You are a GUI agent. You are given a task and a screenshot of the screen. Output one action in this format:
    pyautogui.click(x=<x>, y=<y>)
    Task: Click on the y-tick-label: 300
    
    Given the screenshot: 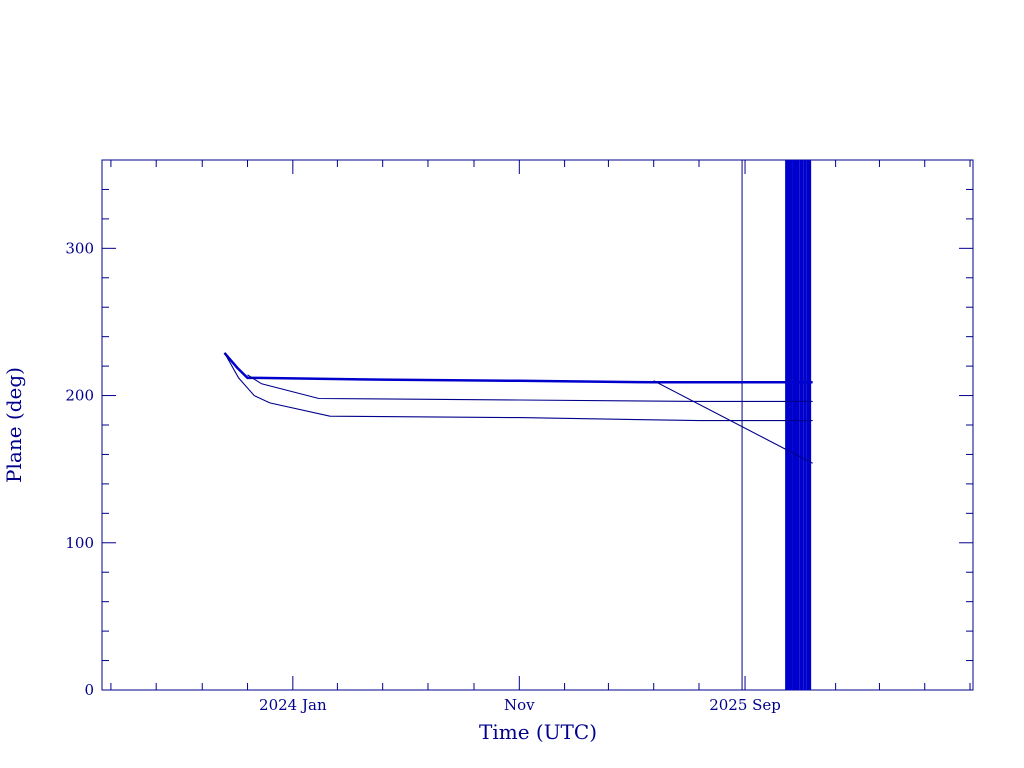 What is the action you would take?
    pyautogui.click(x=79, y=248)
    